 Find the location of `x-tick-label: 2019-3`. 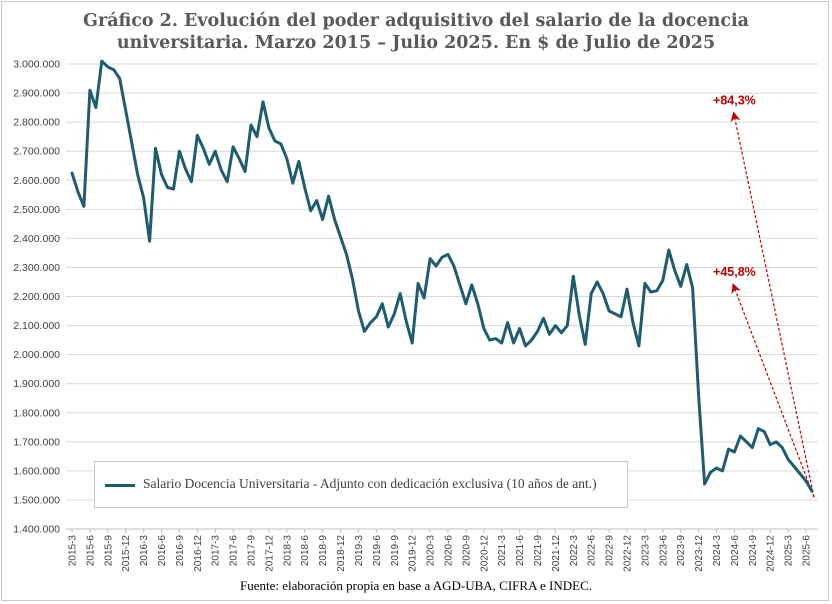

x-tick-label: 2019-3 is located at coordinates (359, 551).